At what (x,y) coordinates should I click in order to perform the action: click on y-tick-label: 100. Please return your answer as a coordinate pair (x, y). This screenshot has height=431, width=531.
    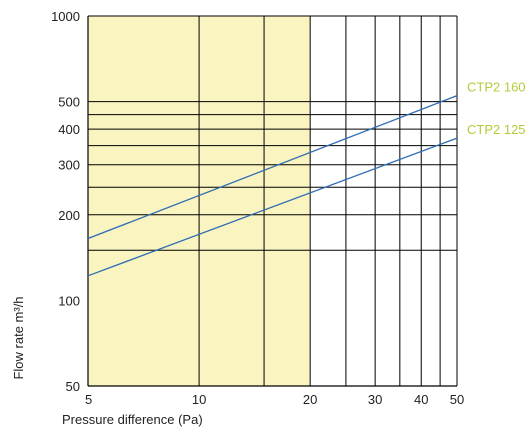
    Looking at the image, I should click on (69, 300).